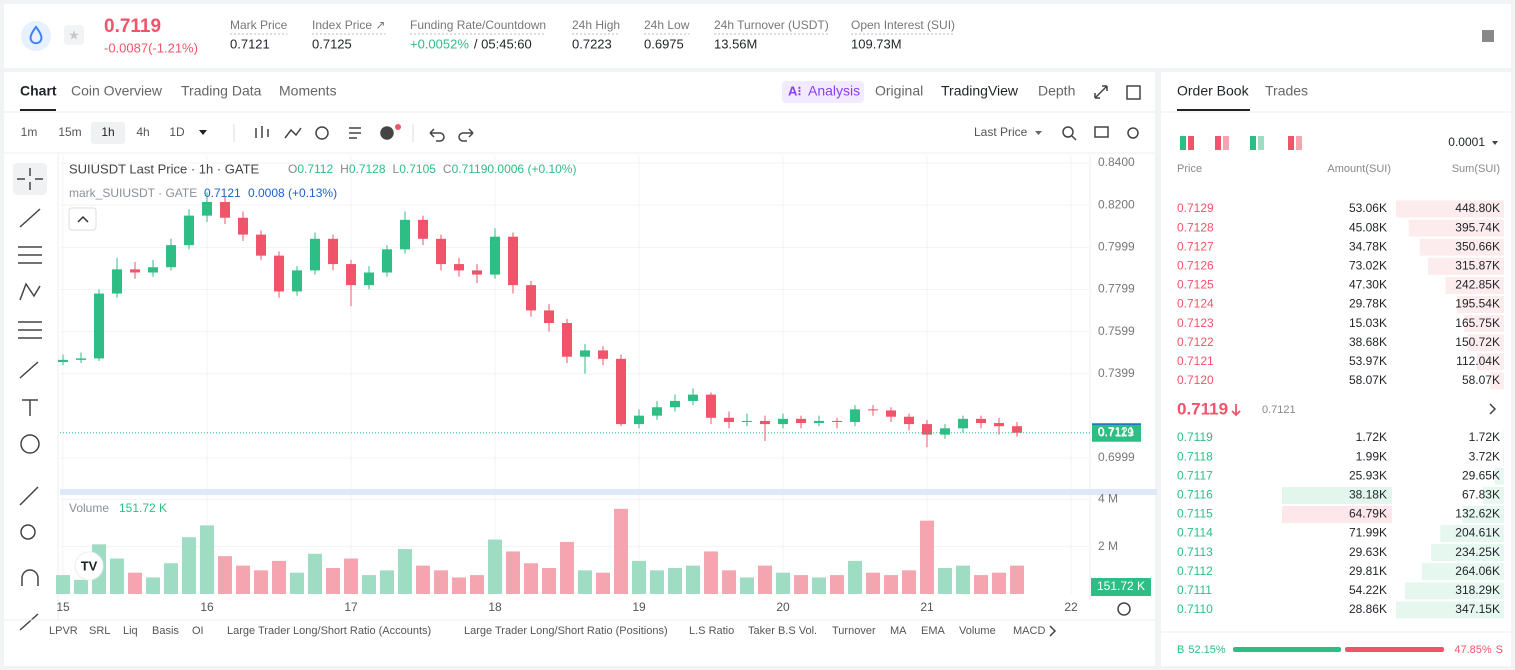  Describe the element at coordinates (308, 91) in the screenshot. I see `tab: Moments` at that location.